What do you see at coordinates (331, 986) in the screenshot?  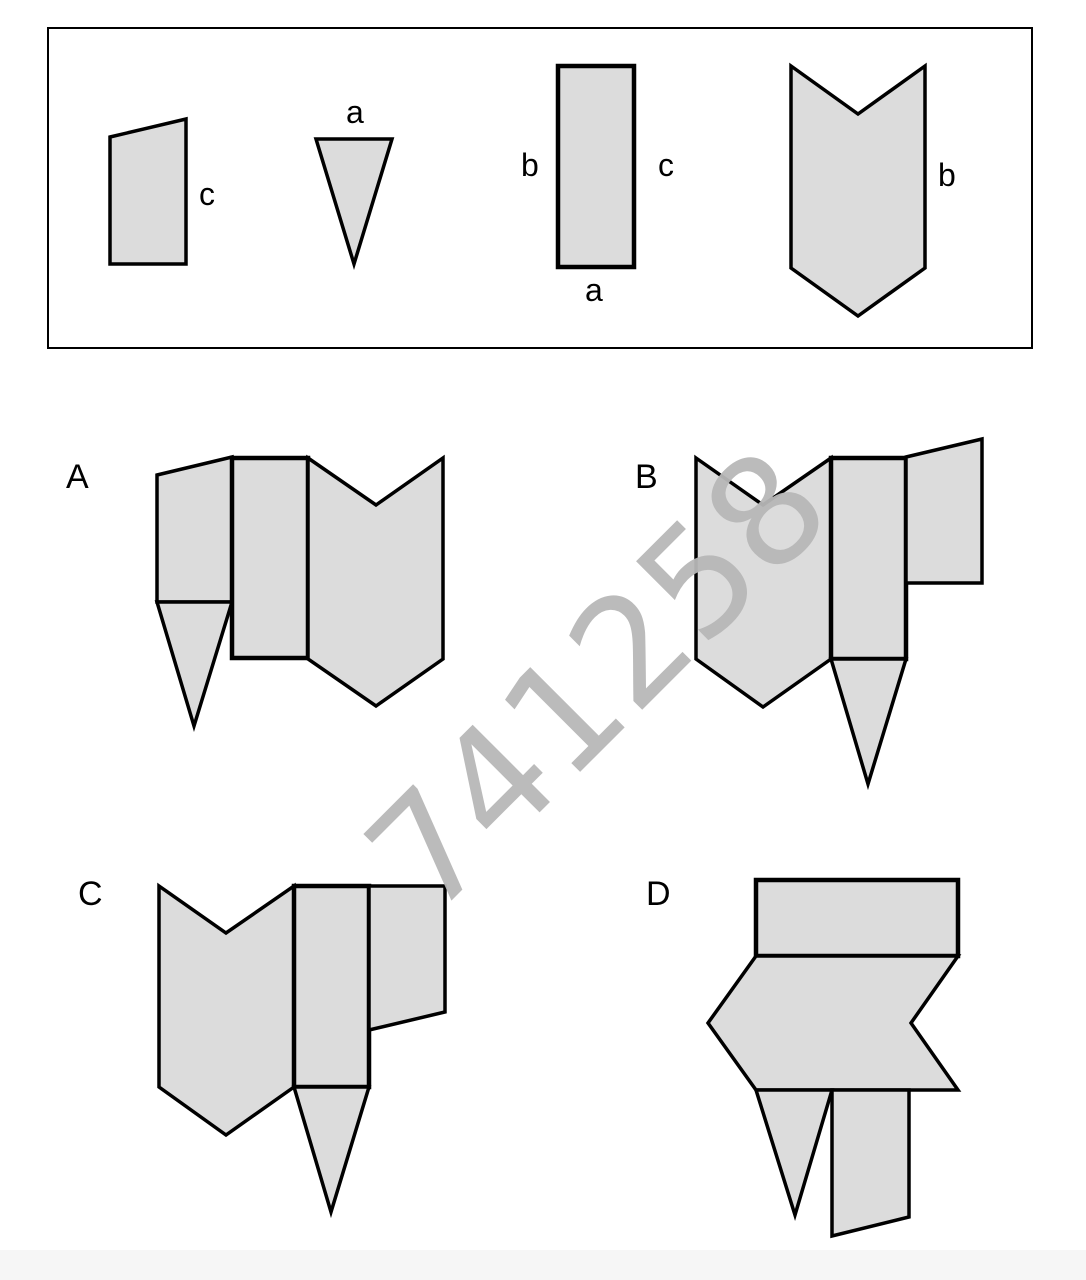 I see `option-c-rectangle` at bounding box center [331, 986].